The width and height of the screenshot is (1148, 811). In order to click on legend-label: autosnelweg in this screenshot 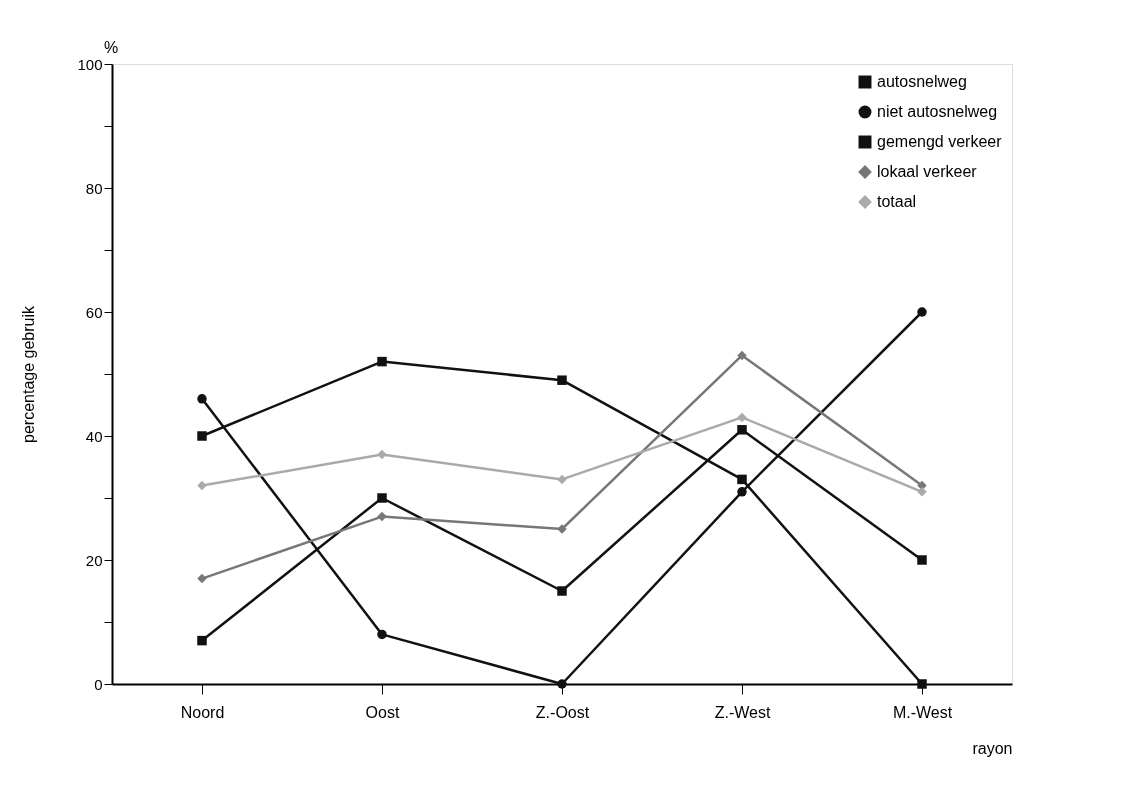, I will do `click(922, 81)`.